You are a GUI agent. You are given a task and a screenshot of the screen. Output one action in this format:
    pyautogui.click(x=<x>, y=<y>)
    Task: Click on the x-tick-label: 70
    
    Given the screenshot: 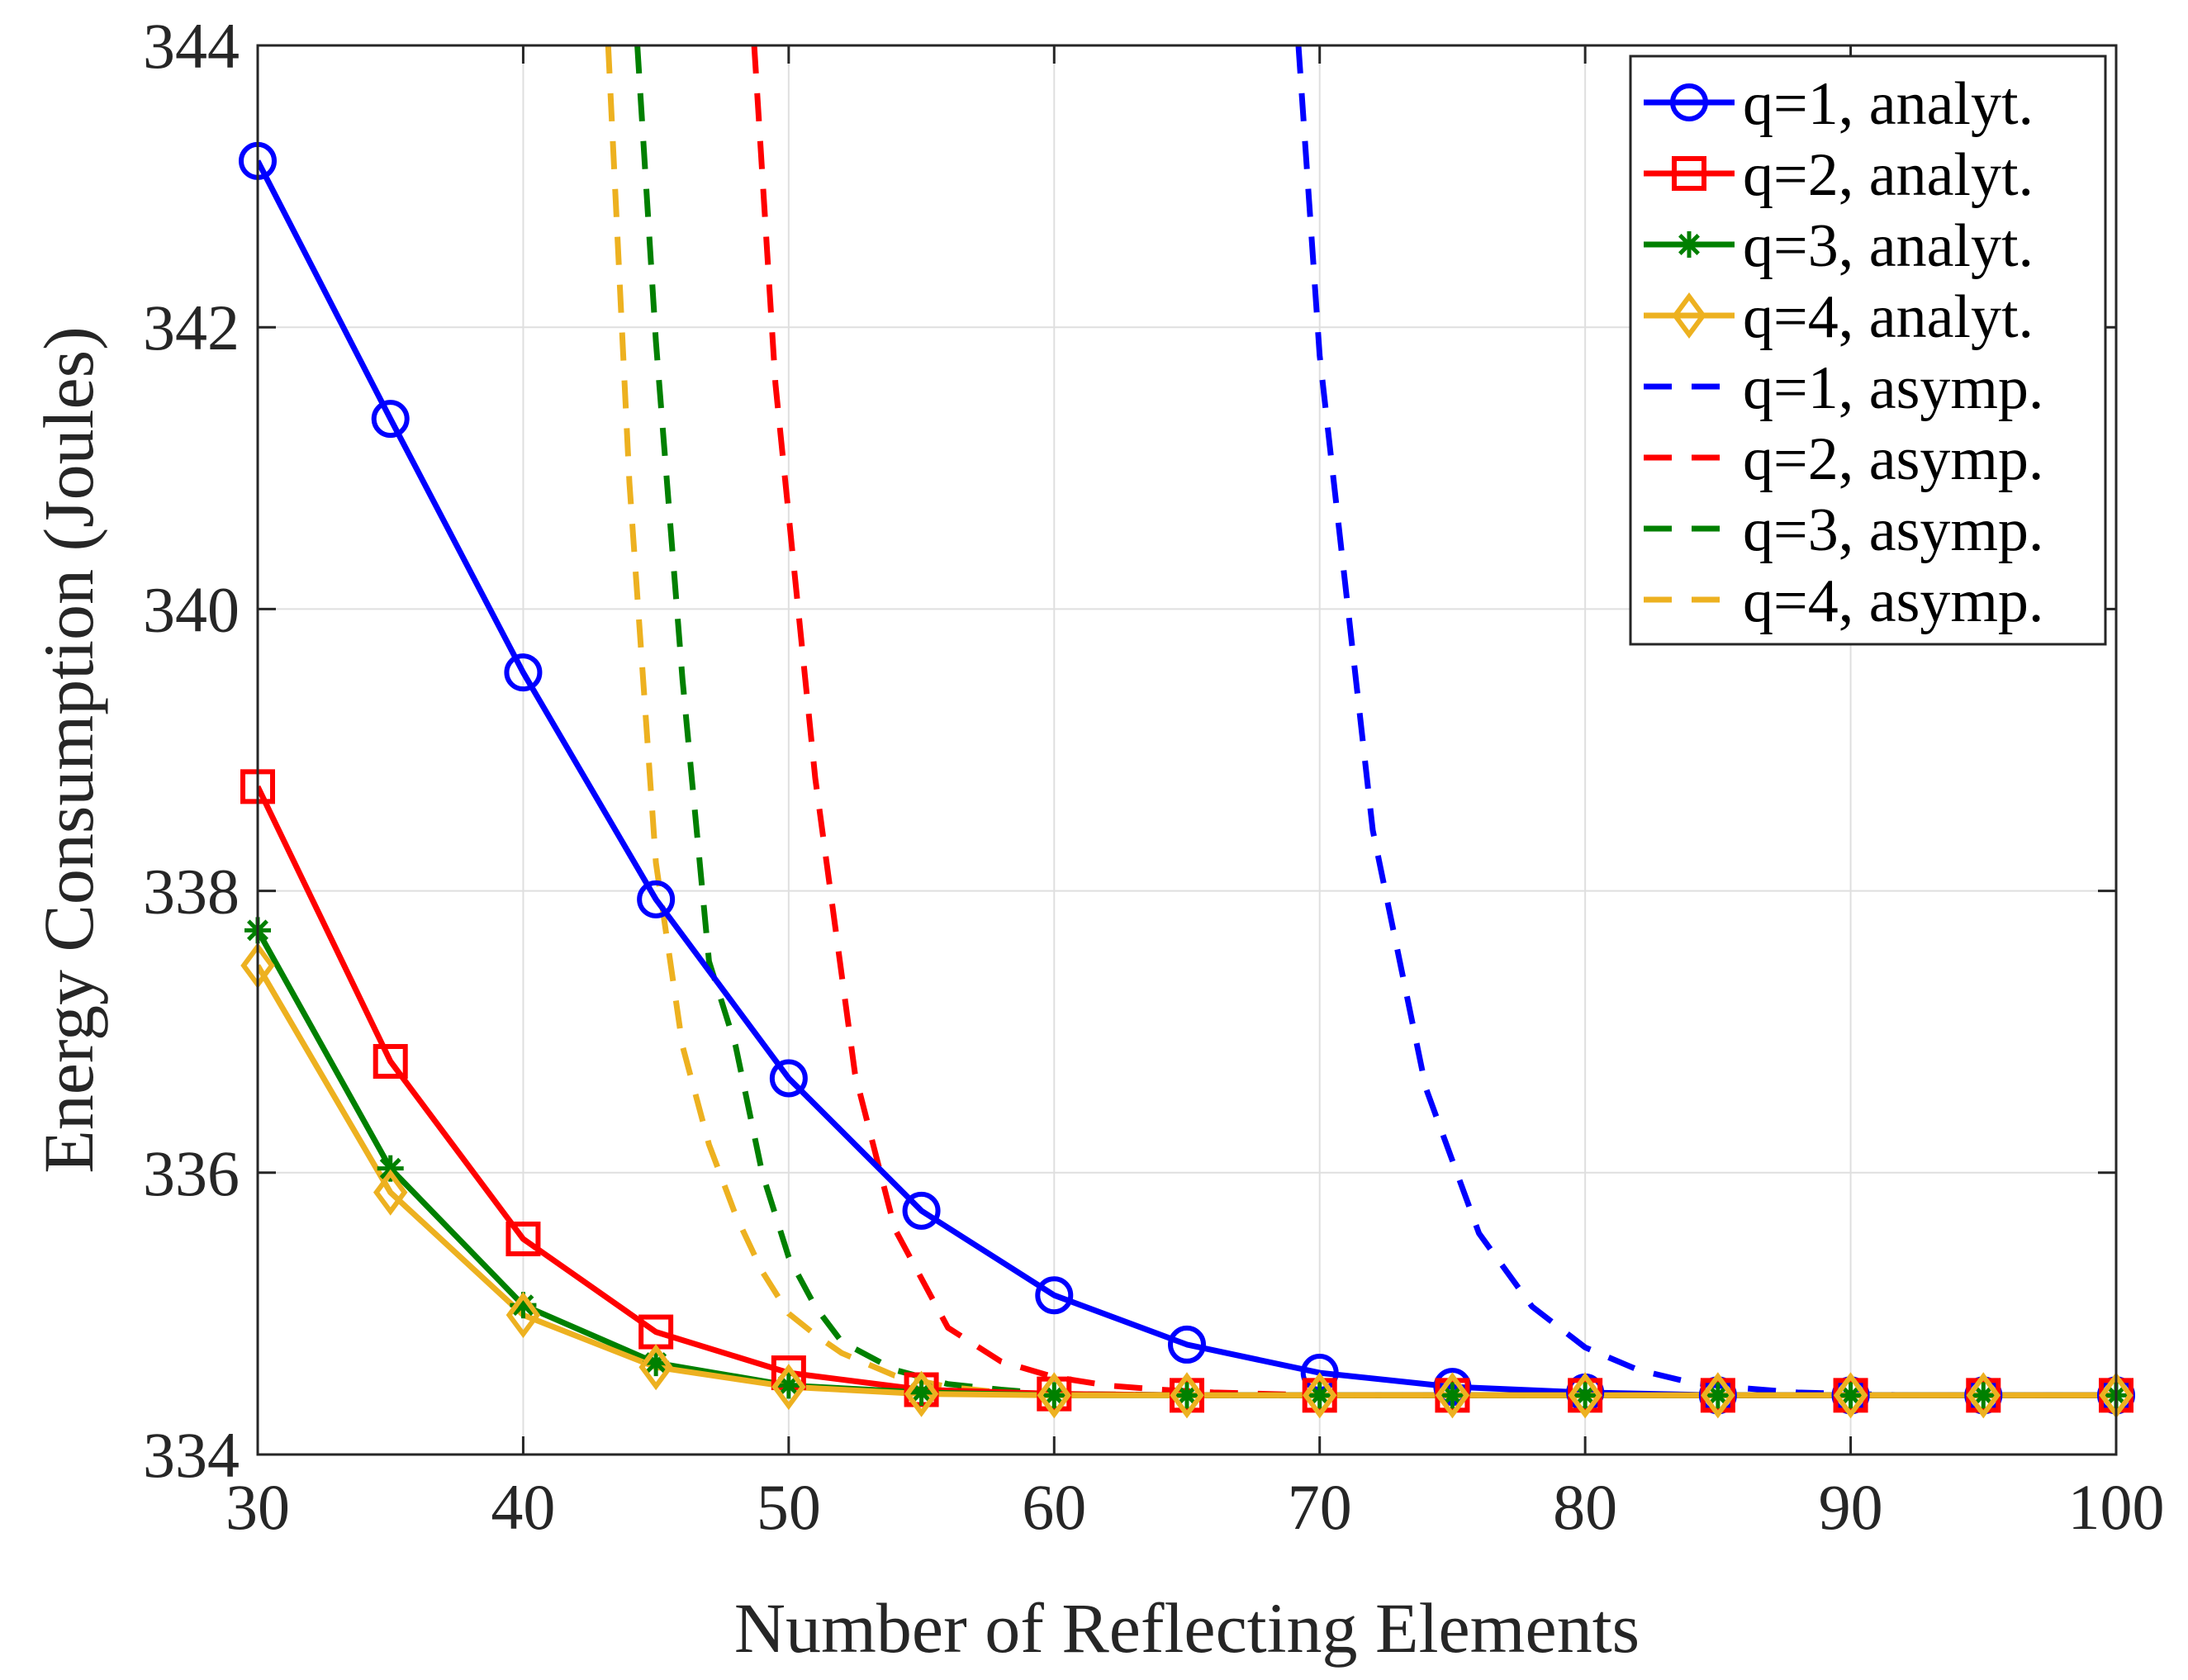 What is the action you would take?
    pyautogui.click(x=1320, y=1507)
    